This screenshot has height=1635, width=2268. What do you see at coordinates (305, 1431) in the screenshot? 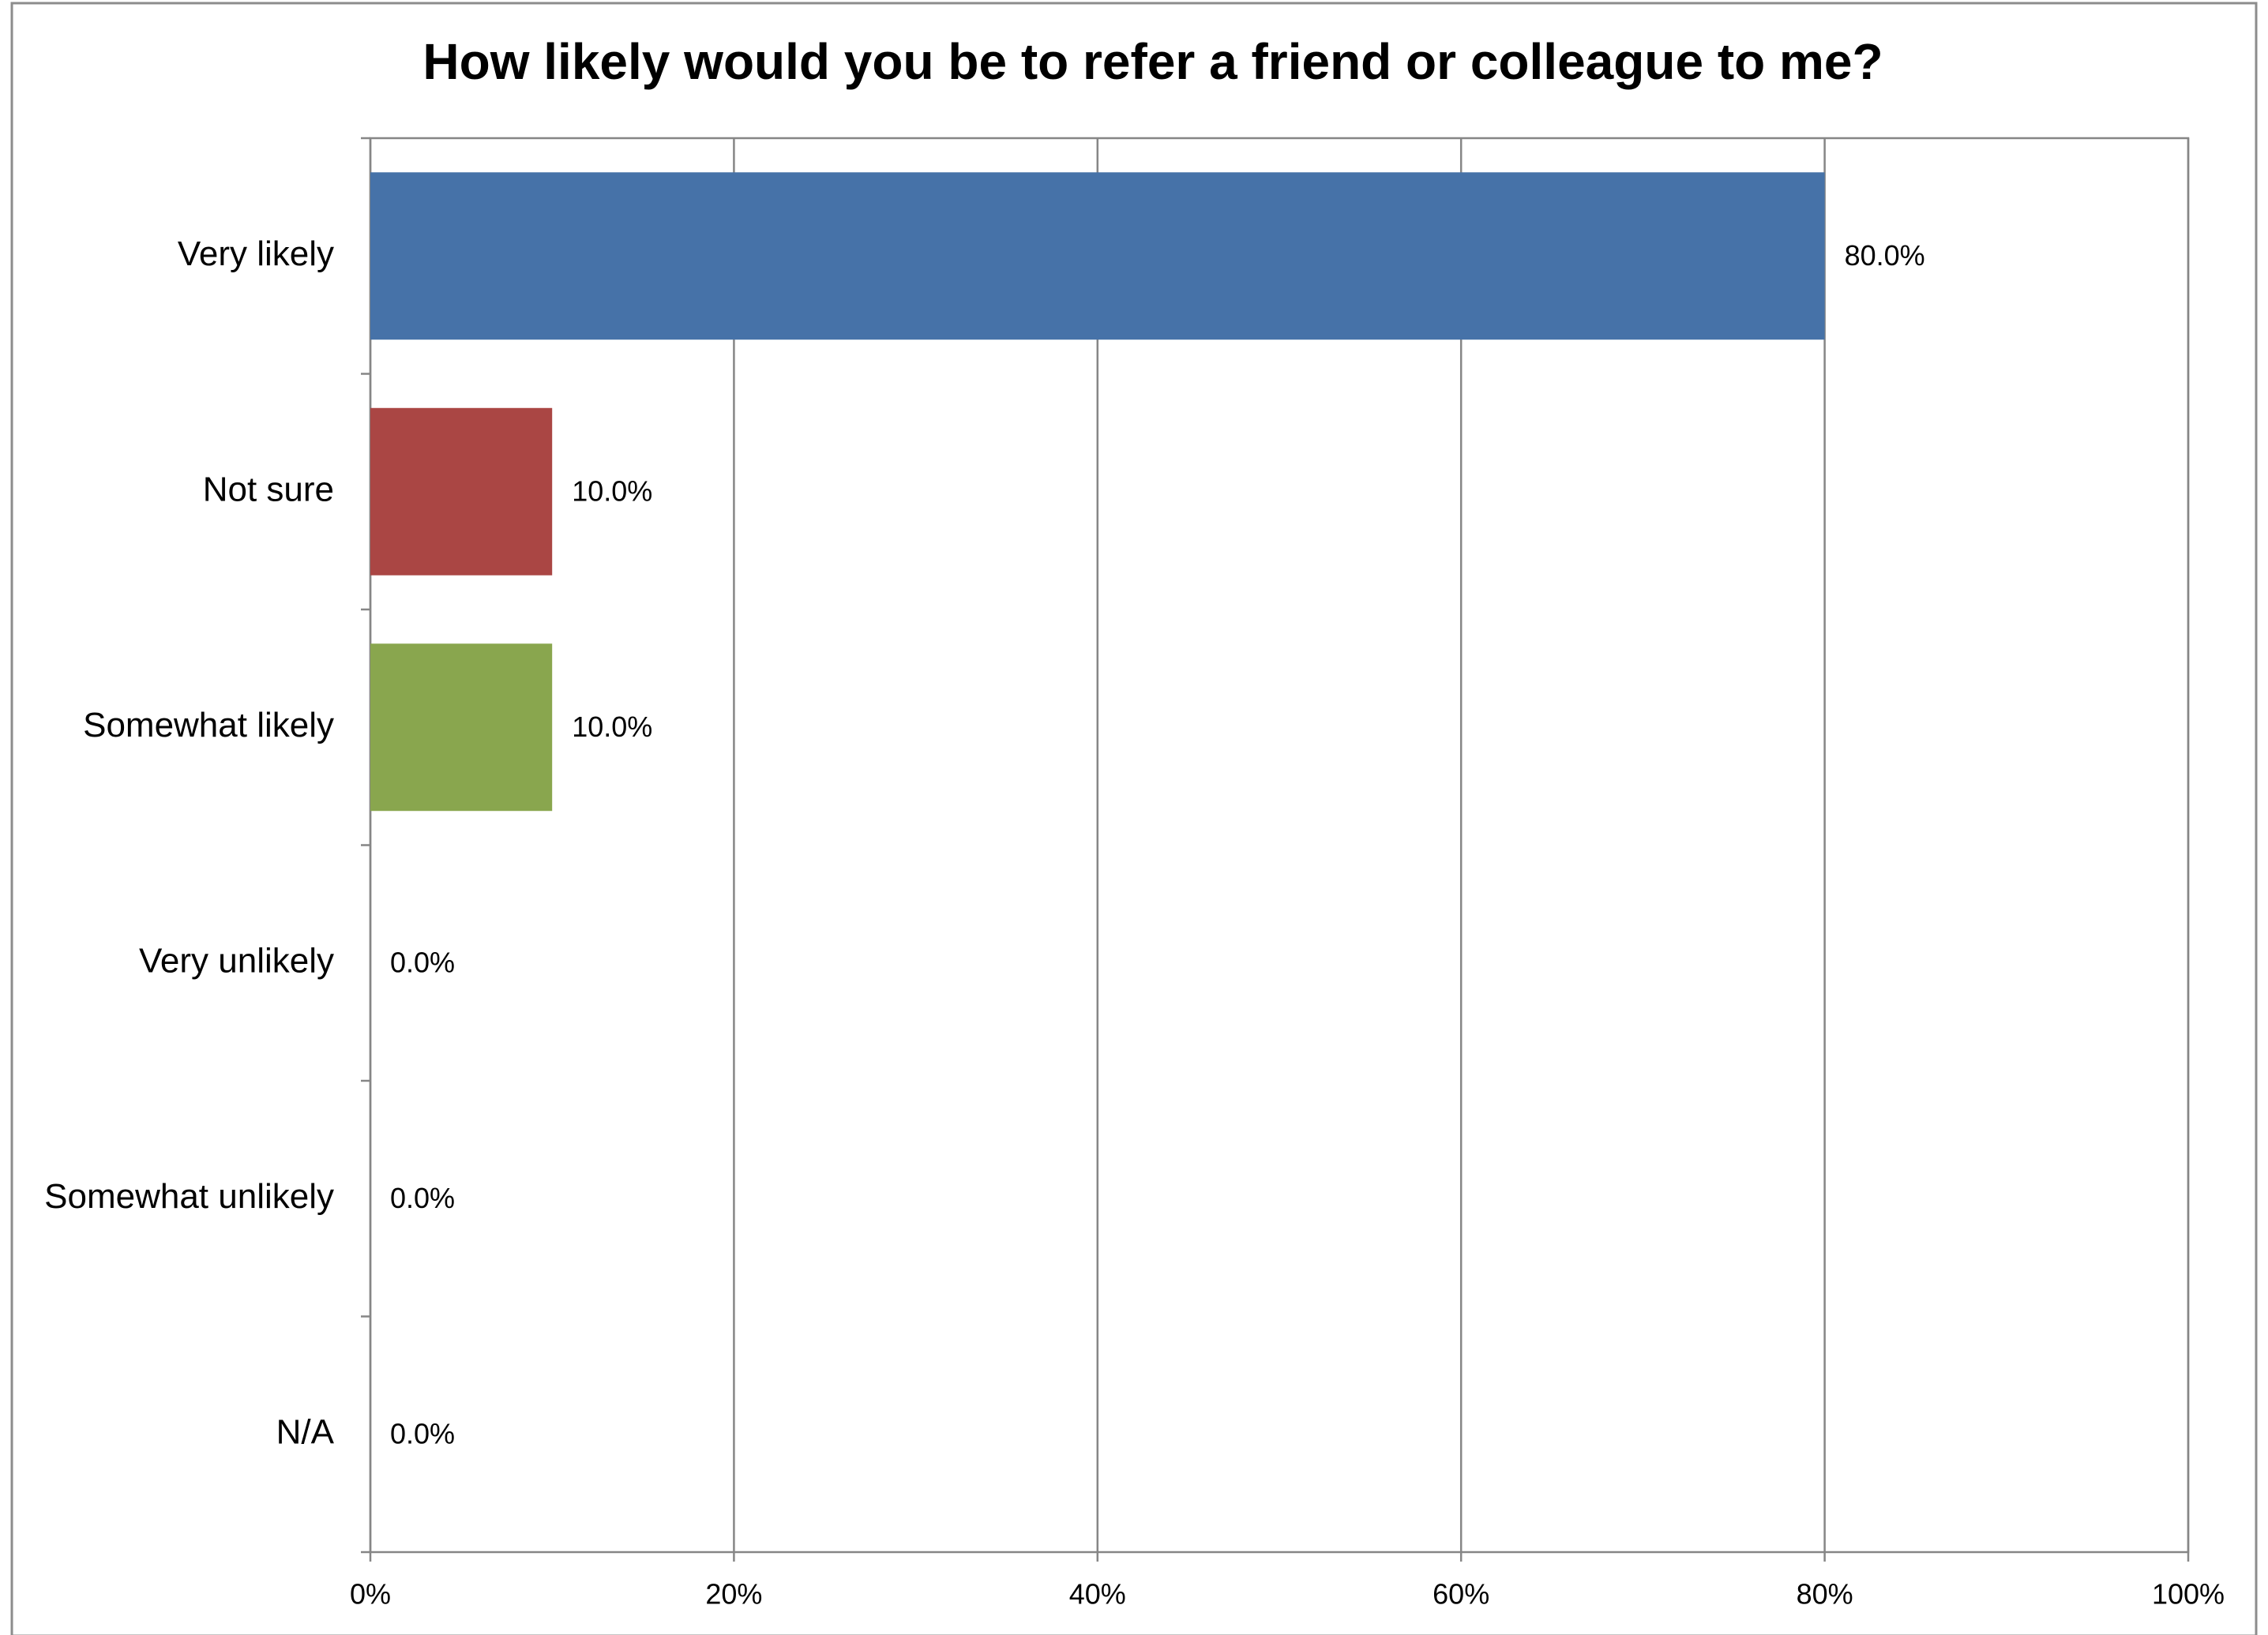
I see `y-tick-label: N/A` at bounding box center [305, 1431].